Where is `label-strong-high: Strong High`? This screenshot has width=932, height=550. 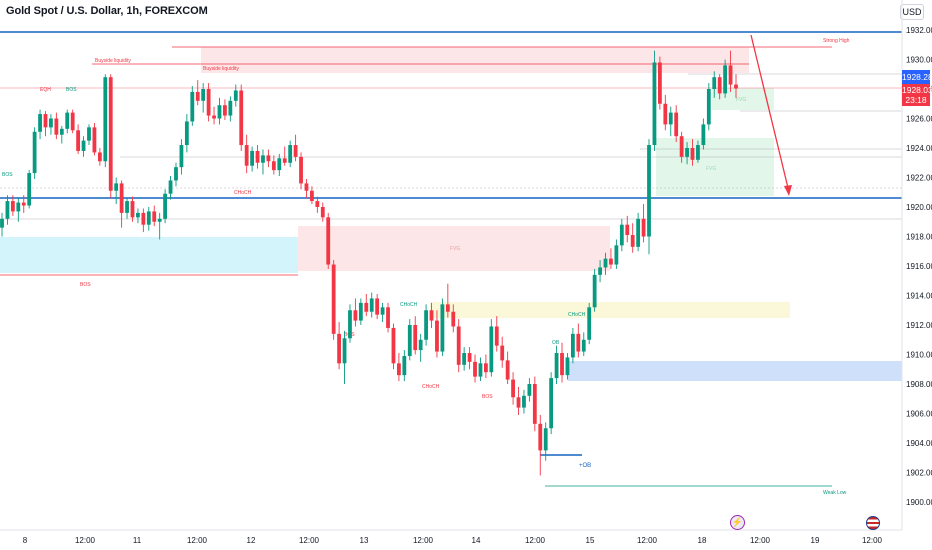 label-strong-high: Strong High is located at coordinates (836, 41).